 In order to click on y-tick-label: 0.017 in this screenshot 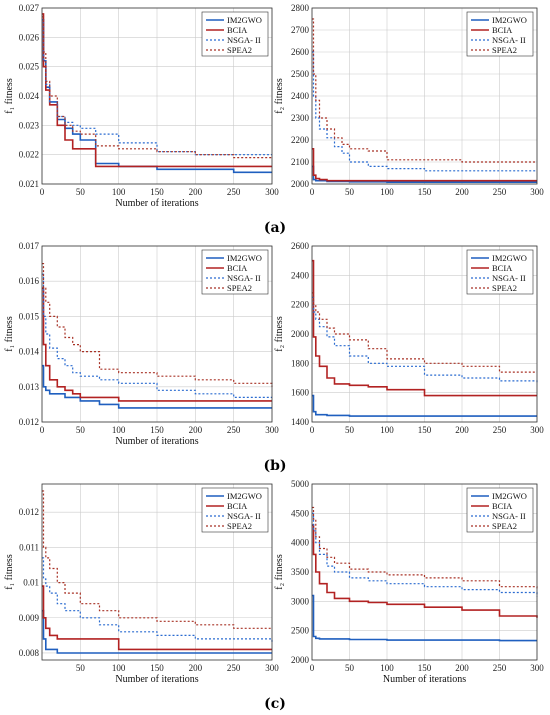, I will do `click(29, 246)`.